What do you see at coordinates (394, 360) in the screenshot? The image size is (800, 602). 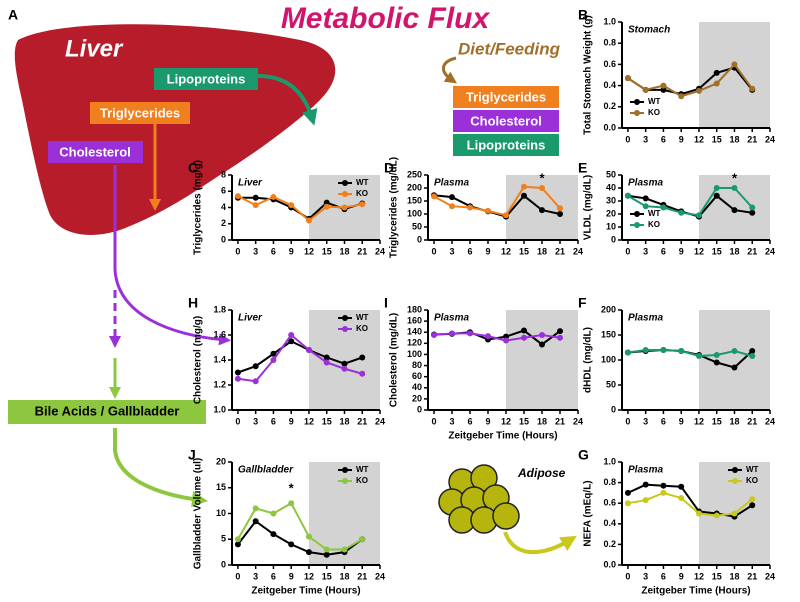 I see `y-axis-label: Cholesterol (mg/dL)` at bounding box center [394, 360].